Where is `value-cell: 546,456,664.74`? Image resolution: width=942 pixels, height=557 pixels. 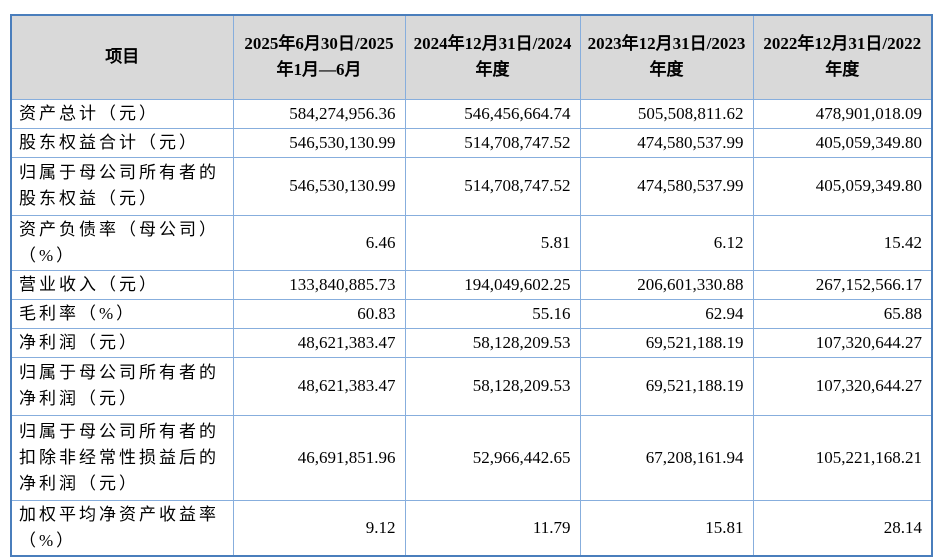
value-cell: 546,456,664.74 is located at coordinates (492, 113).